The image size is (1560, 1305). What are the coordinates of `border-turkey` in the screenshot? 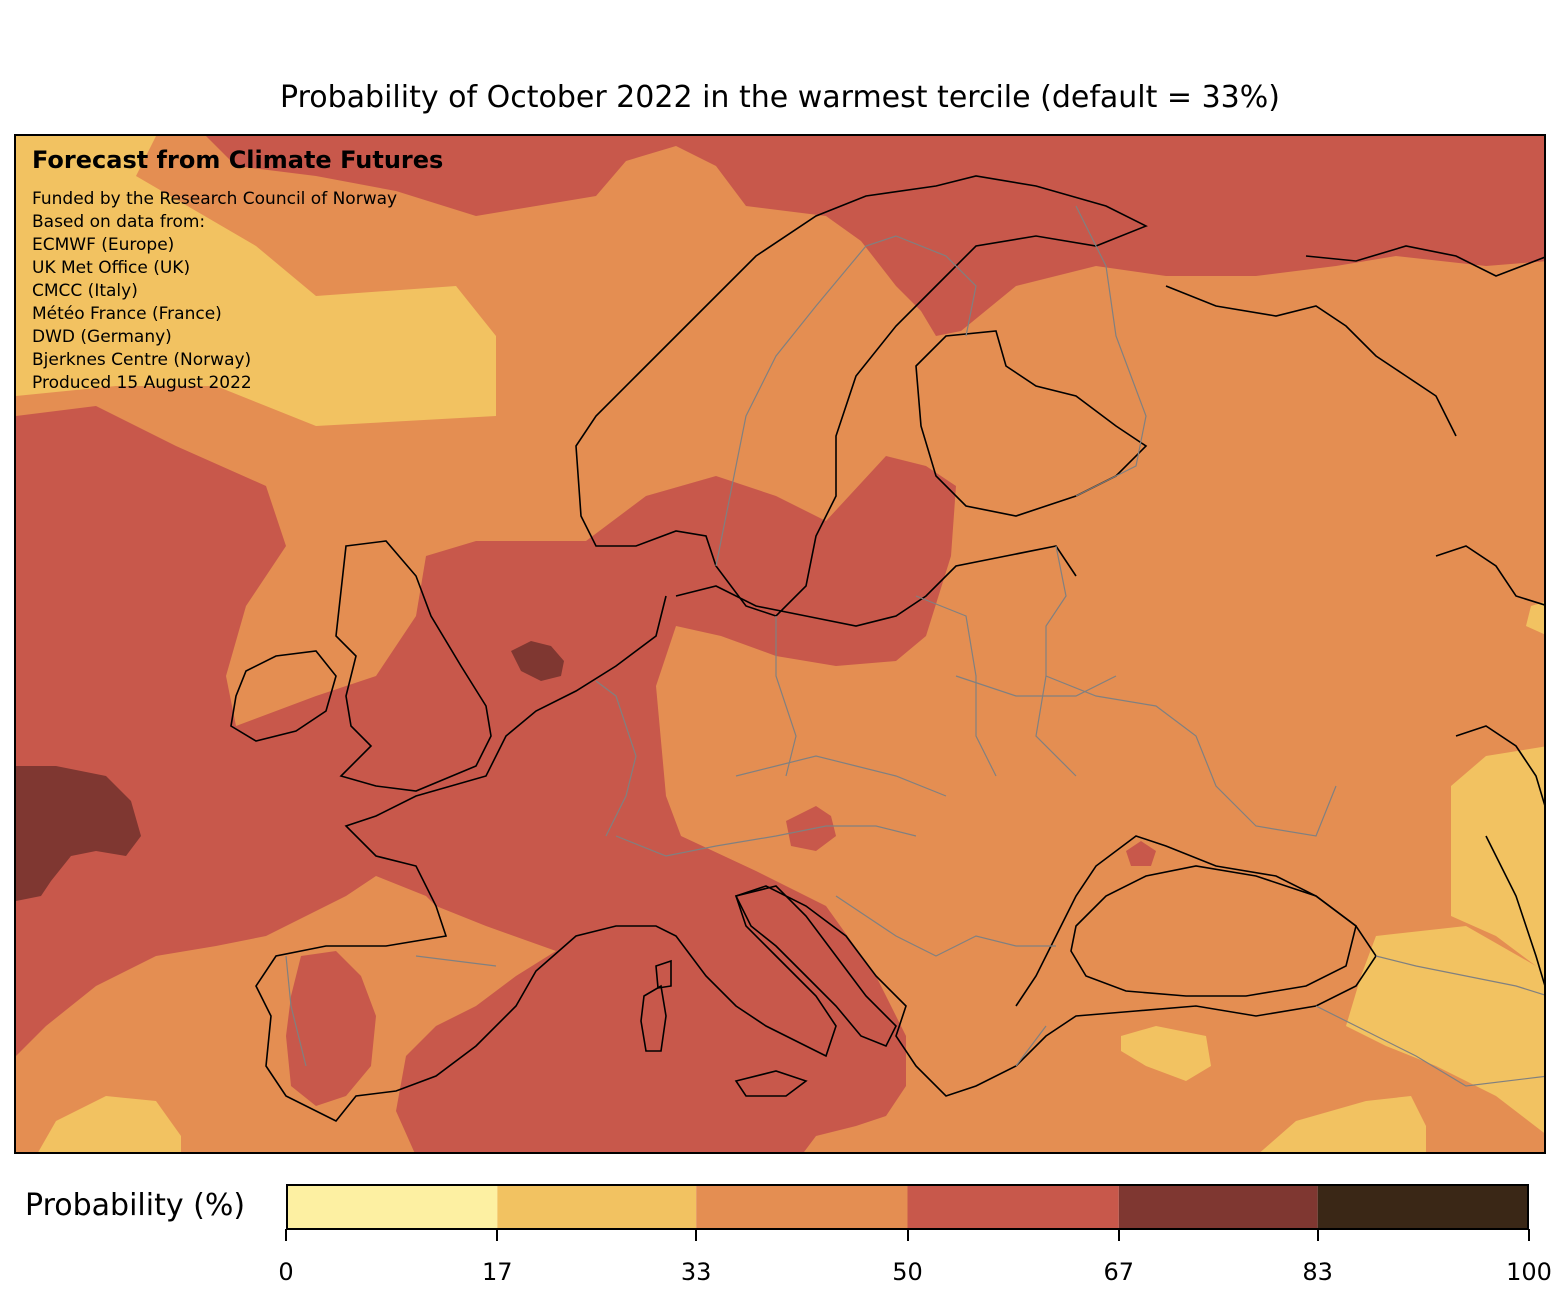 It's located at (1279, 1046).